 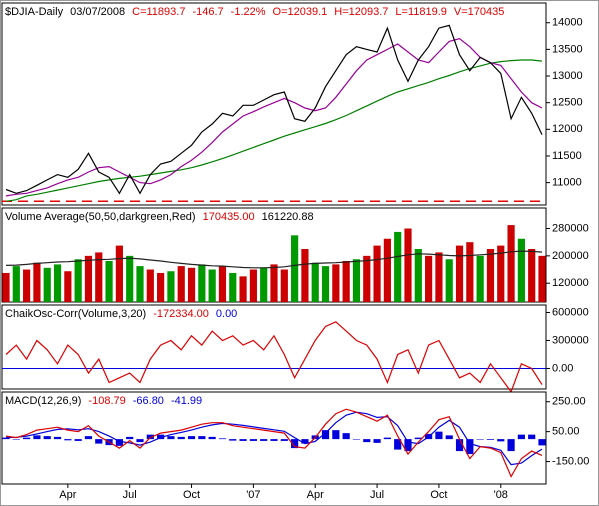 I want to click on x-tick-label: '08, so click(x=501, y=495).